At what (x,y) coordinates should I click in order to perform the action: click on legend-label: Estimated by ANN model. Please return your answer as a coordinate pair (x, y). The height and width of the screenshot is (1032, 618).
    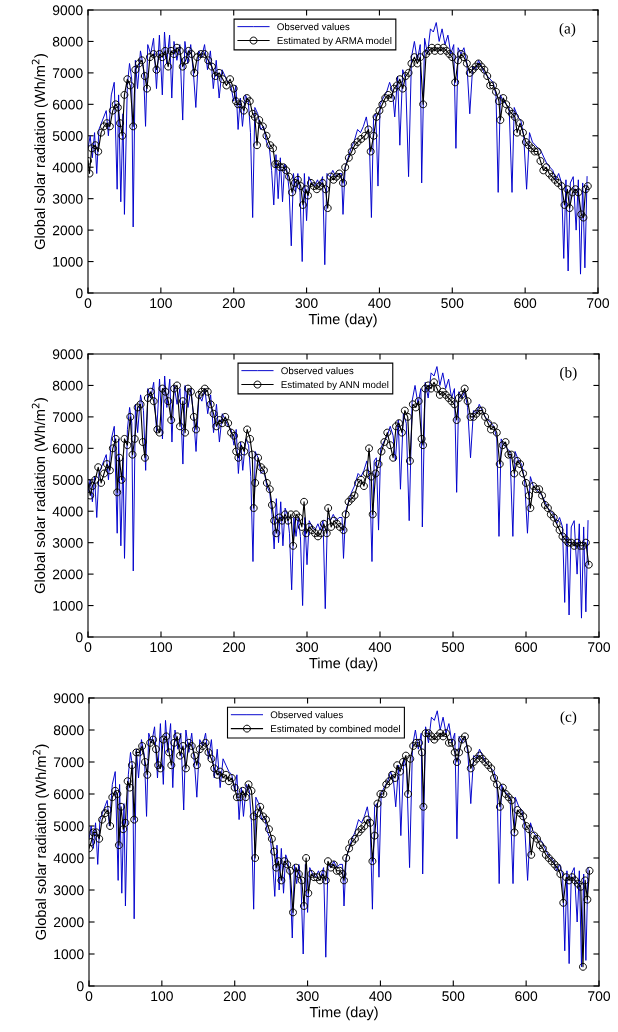
    Looking at the image, I should click on (335, 385).